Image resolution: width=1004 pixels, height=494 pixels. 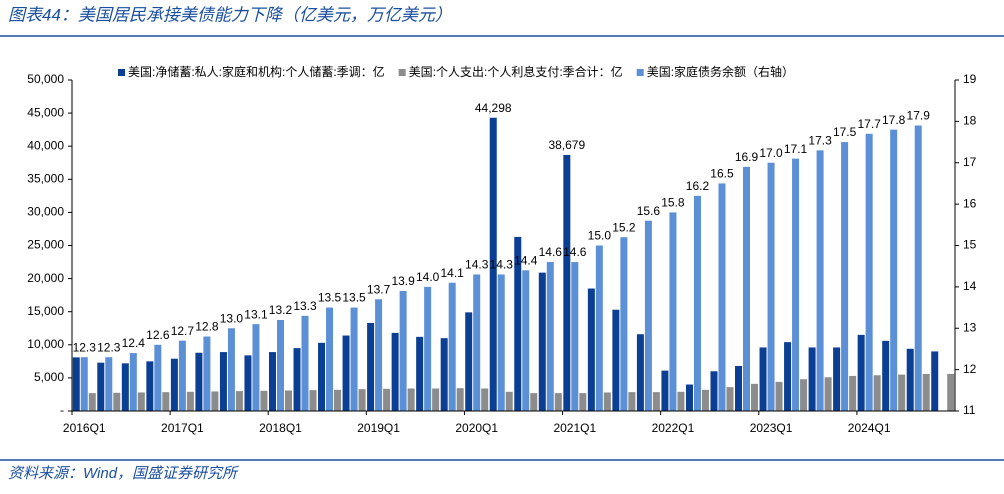 What do you see at coordinates (673, 428) in the screenshot?
I see `x-tick-label: 2022Q1` at bounding box center [673, 428].